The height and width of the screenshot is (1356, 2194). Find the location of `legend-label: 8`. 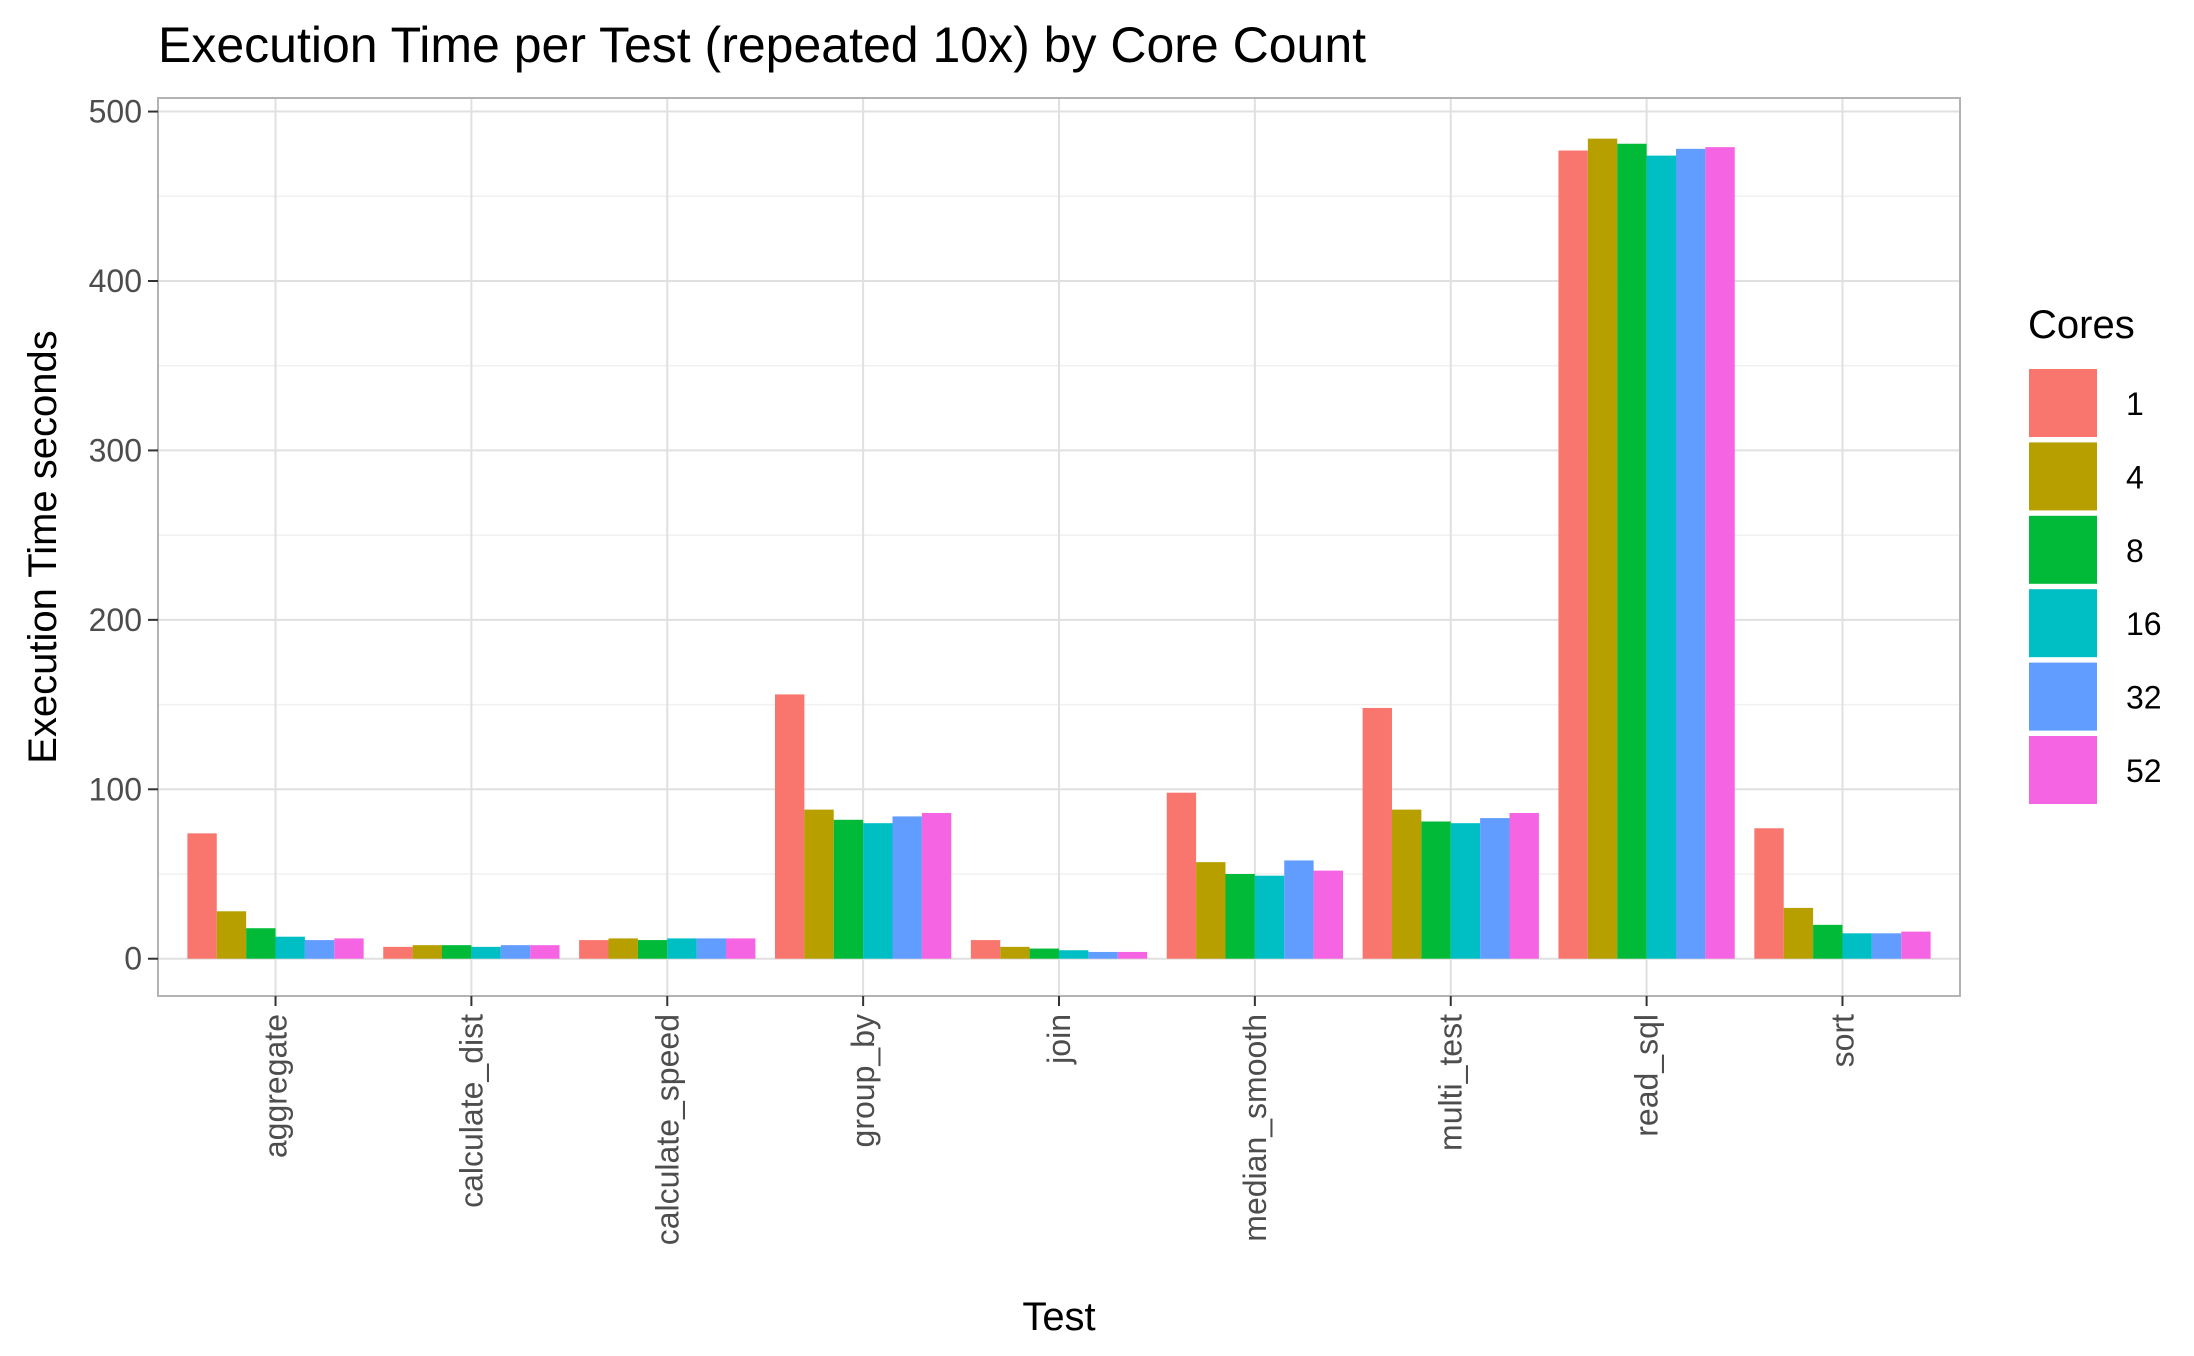

legend-label: 8 is located at coordinates (2135, 551).